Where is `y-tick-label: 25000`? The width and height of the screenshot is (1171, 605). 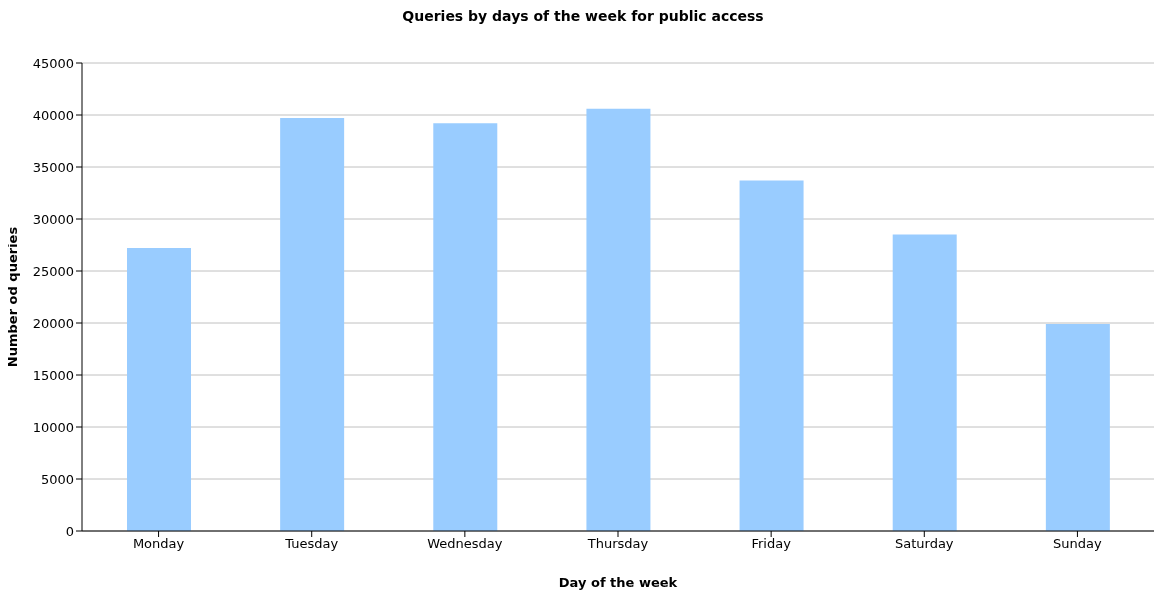
y-tick-label: 25000 is located at coordinates (53, 271).